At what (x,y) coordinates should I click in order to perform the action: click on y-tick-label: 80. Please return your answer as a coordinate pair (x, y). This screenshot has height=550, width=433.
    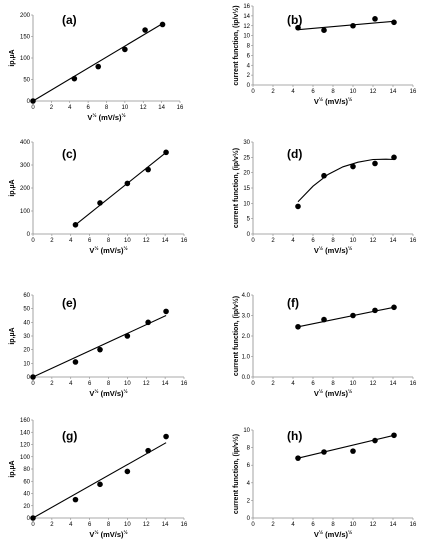
    Looking at the image, I should click on (26, 470).